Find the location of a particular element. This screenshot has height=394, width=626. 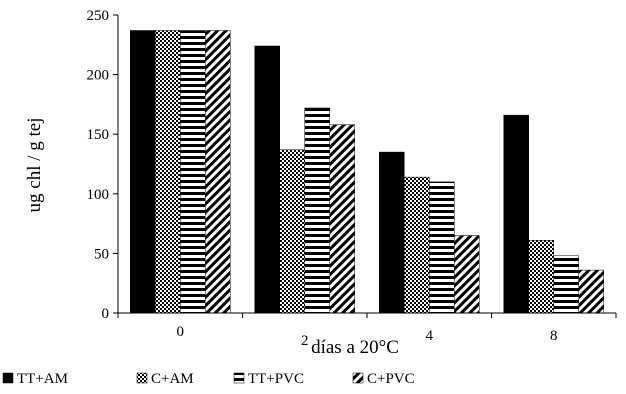

y-tick-label: 250 is located at coordinates (98, 16).